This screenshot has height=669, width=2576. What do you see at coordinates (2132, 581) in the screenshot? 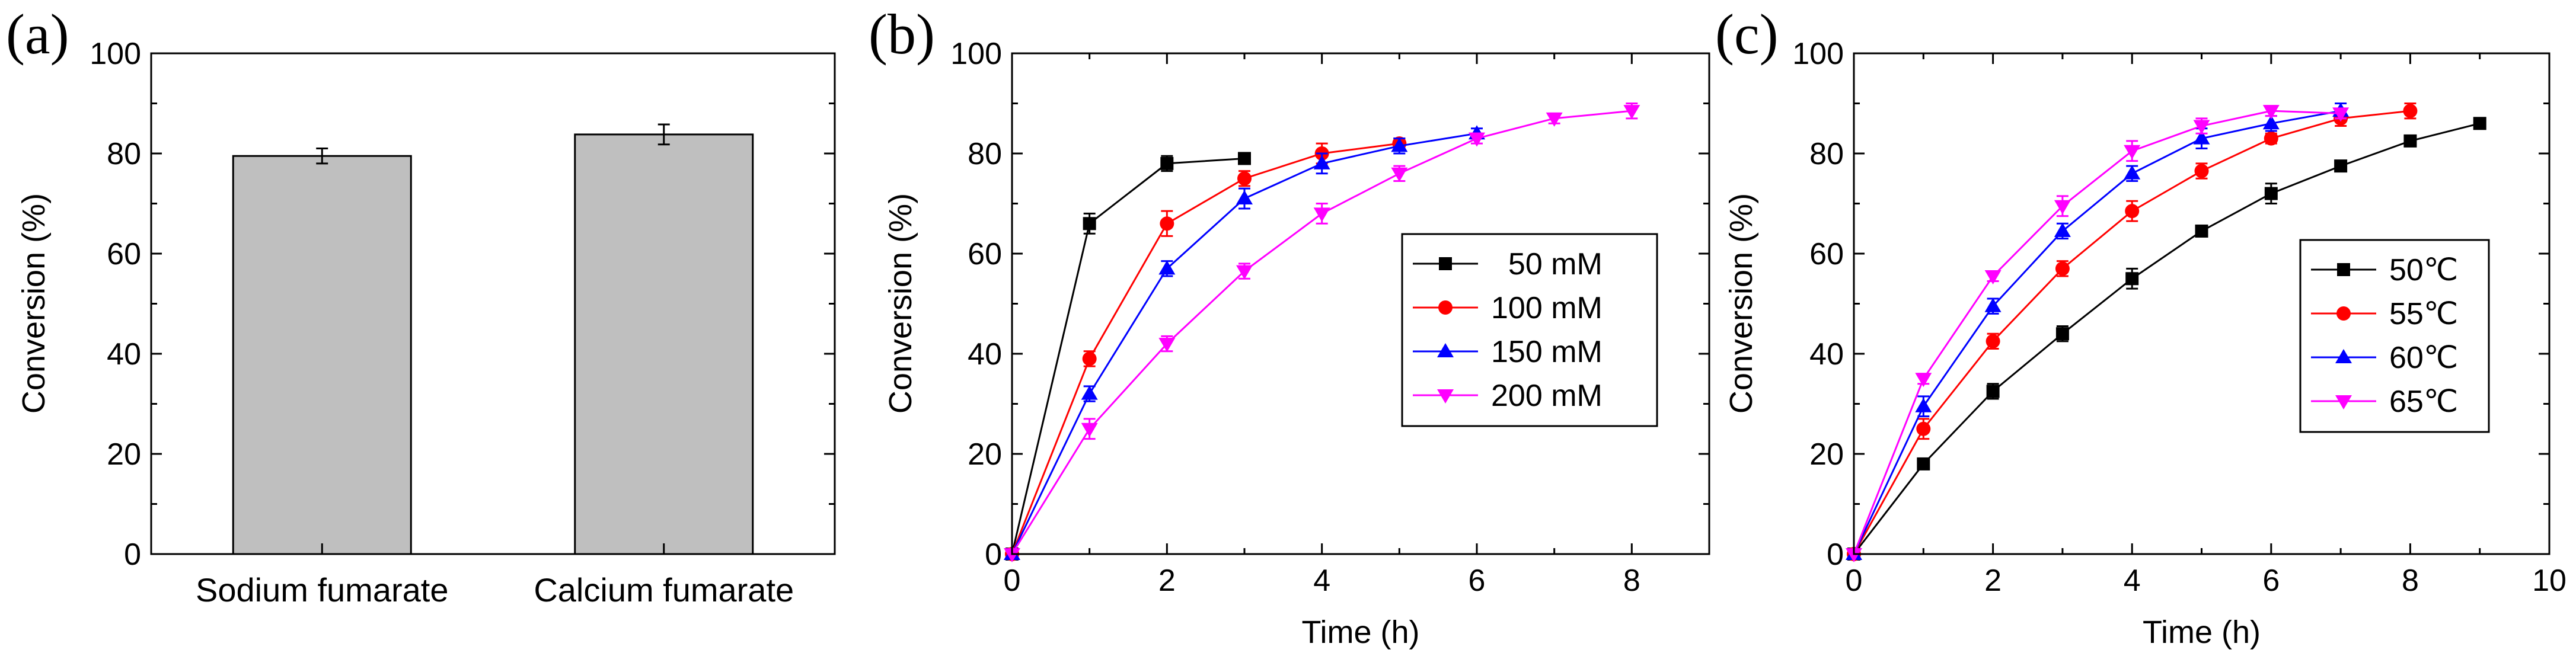
I see `x-tick-label: 4` at bounding box center [2132, 581].